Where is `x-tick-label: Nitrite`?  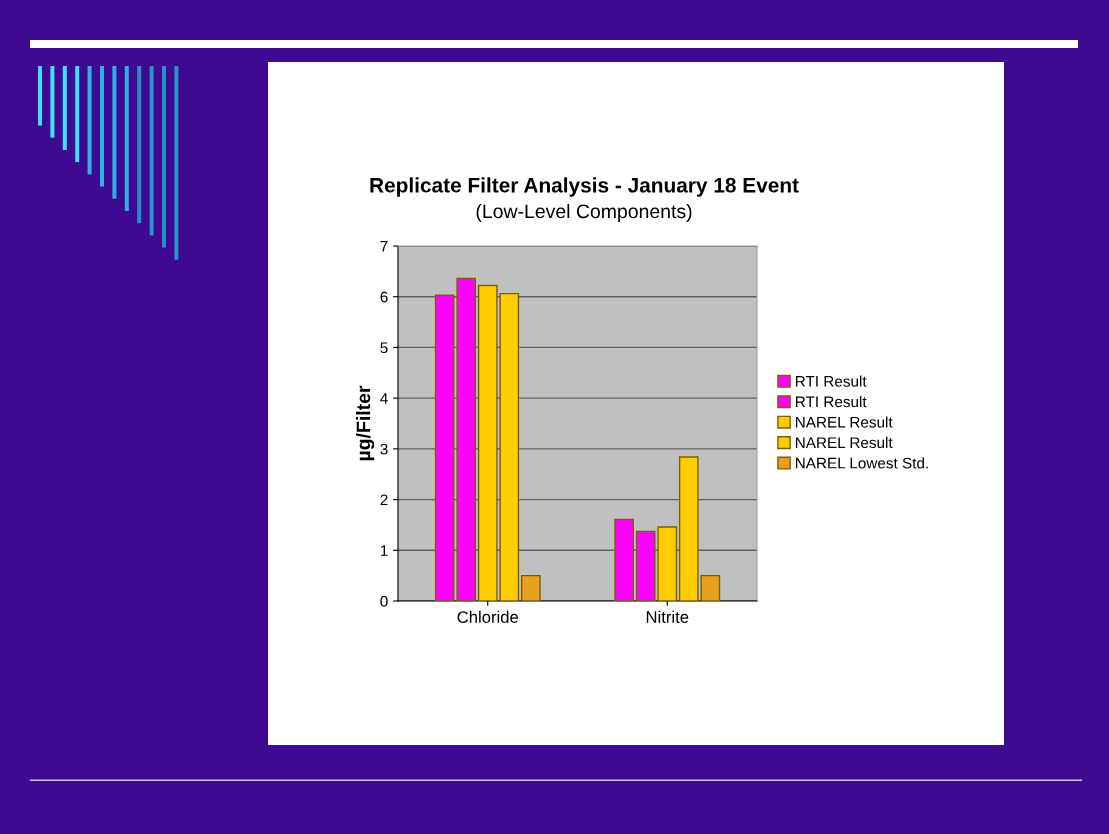 x-tick-label: Nitrite is located at coordinates (667, 616).